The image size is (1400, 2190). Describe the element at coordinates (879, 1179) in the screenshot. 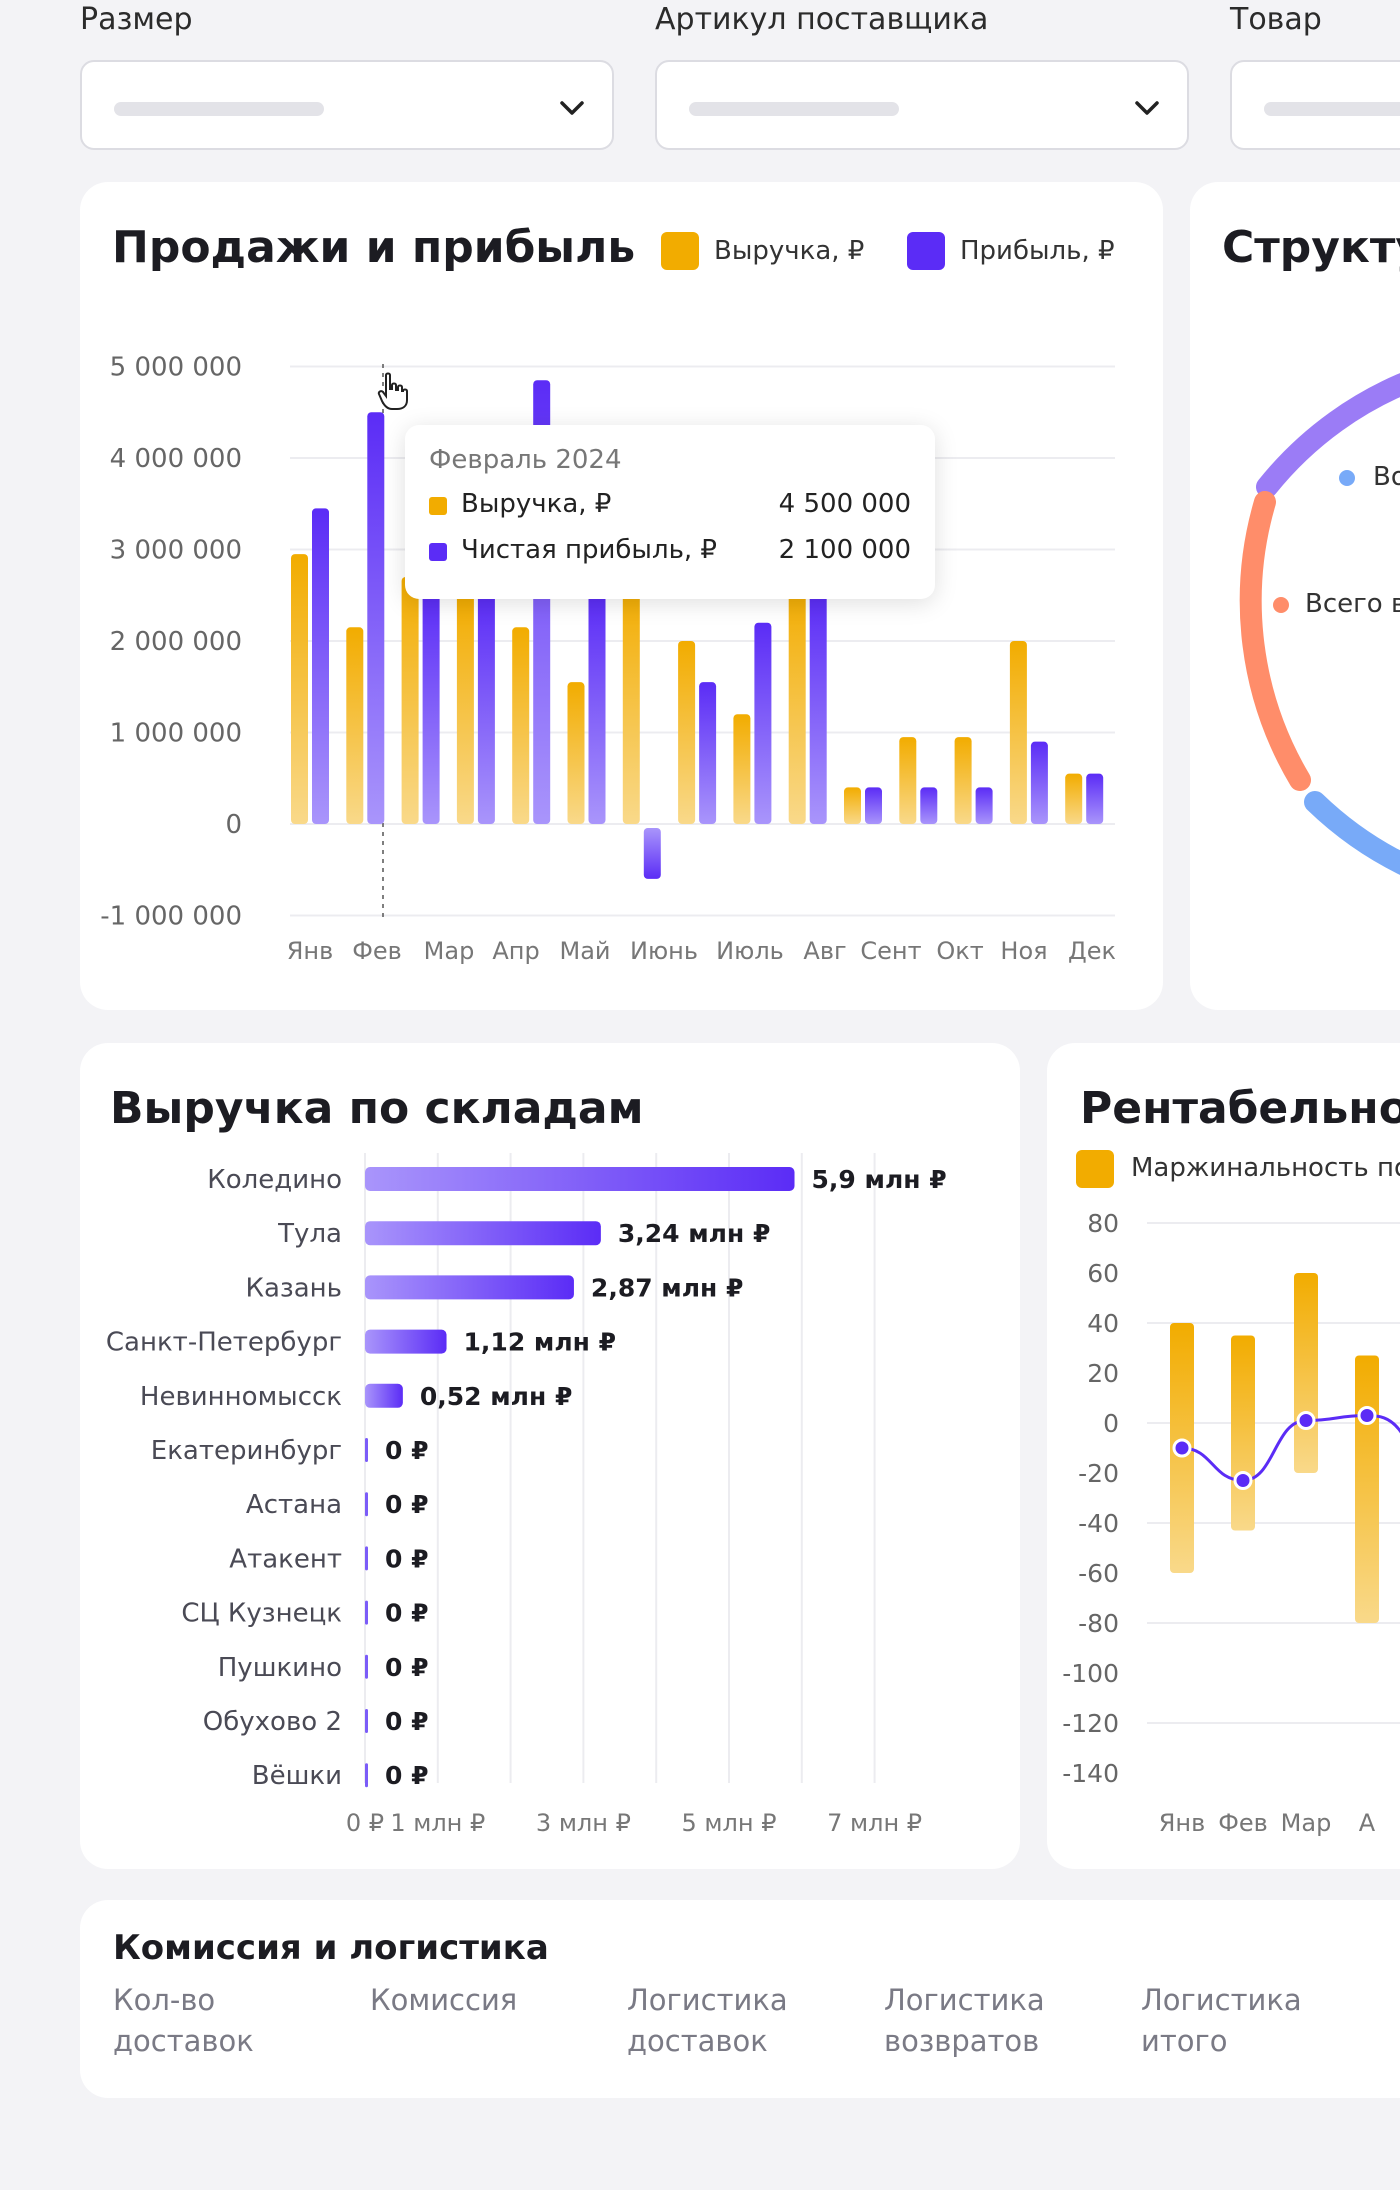

I see `warehouse-value-label: 5,9 млн ₽` at that location.